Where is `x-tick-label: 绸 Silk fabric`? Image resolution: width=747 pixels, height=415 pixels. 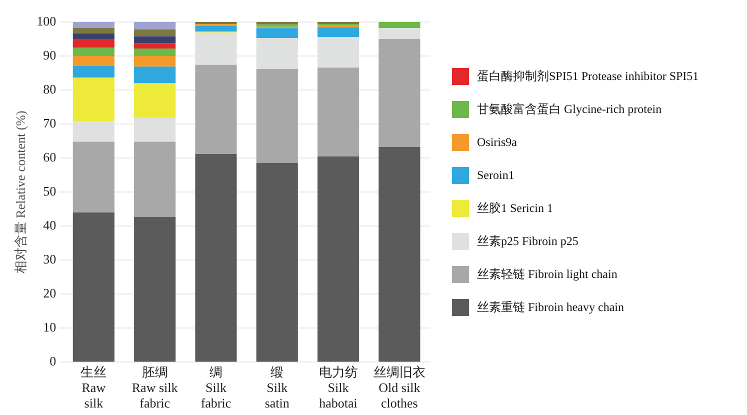
x-tick-label: 绸 Silk fabric is located at coordinates (216, 387).